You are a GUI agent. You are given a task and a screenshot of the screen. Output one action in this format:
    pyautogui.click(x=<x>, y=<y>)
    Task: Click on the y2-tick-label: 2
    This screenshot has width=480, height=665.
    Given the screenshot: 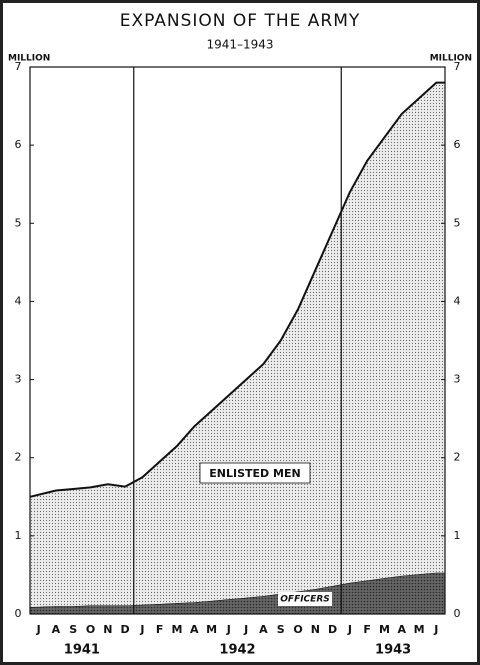 What is the action you would take?
    pyautogui.click(x=457, y=457)
    